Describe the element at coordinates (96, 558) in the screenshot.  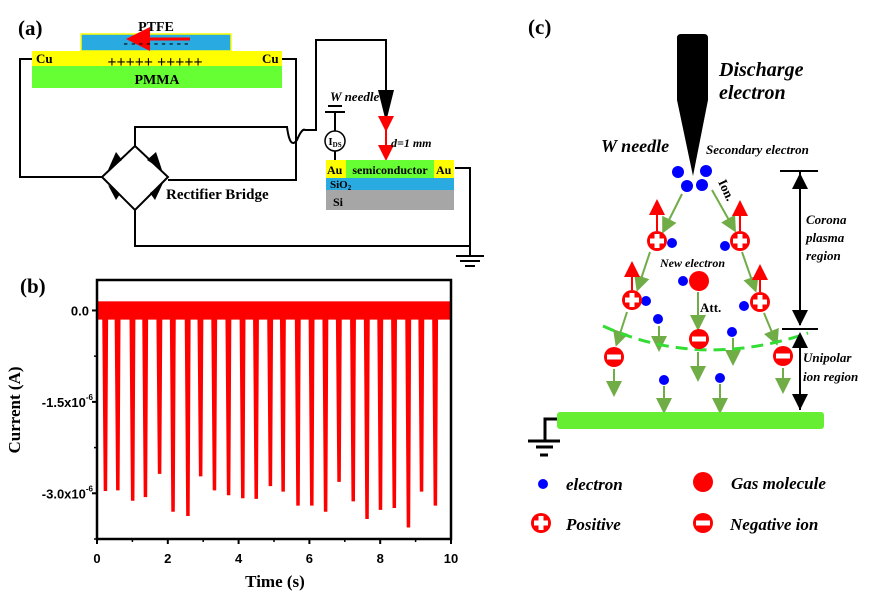
I see `x-tick-label: 0` at that location.